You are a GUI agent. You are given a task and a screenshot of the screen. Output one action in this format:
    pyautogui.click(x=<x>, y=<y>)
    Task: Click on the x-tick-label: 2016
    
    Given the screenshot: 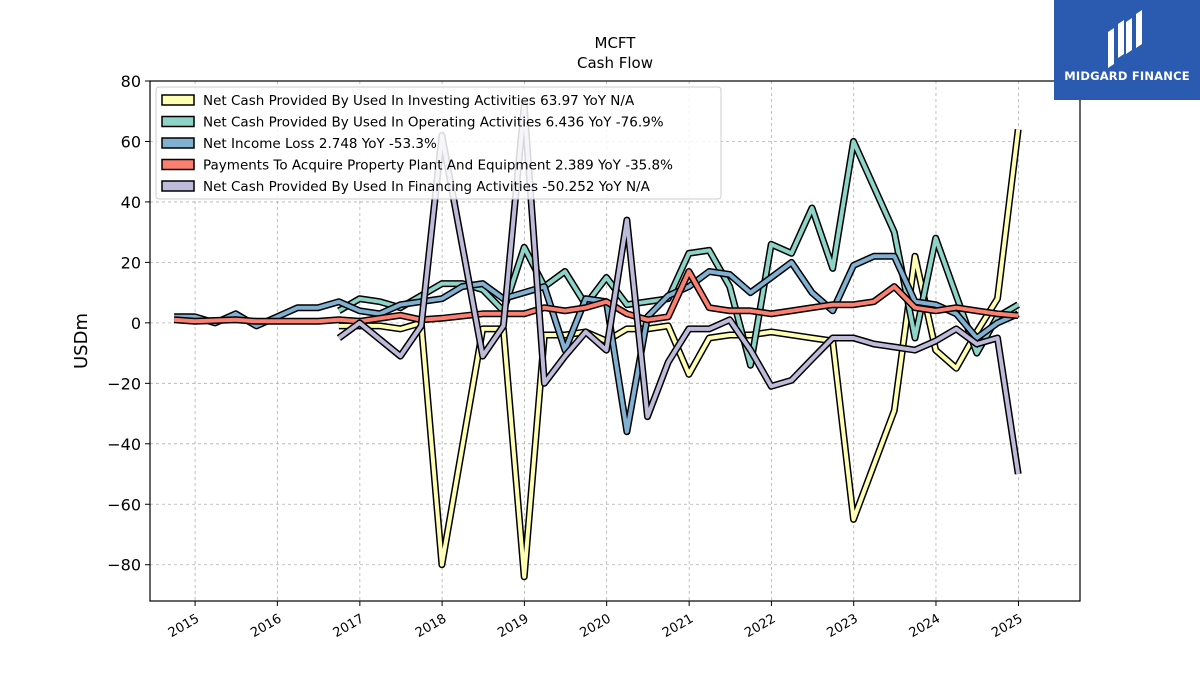 What is the action you would take?
    pyautogui.click(x=266, y=626)
    